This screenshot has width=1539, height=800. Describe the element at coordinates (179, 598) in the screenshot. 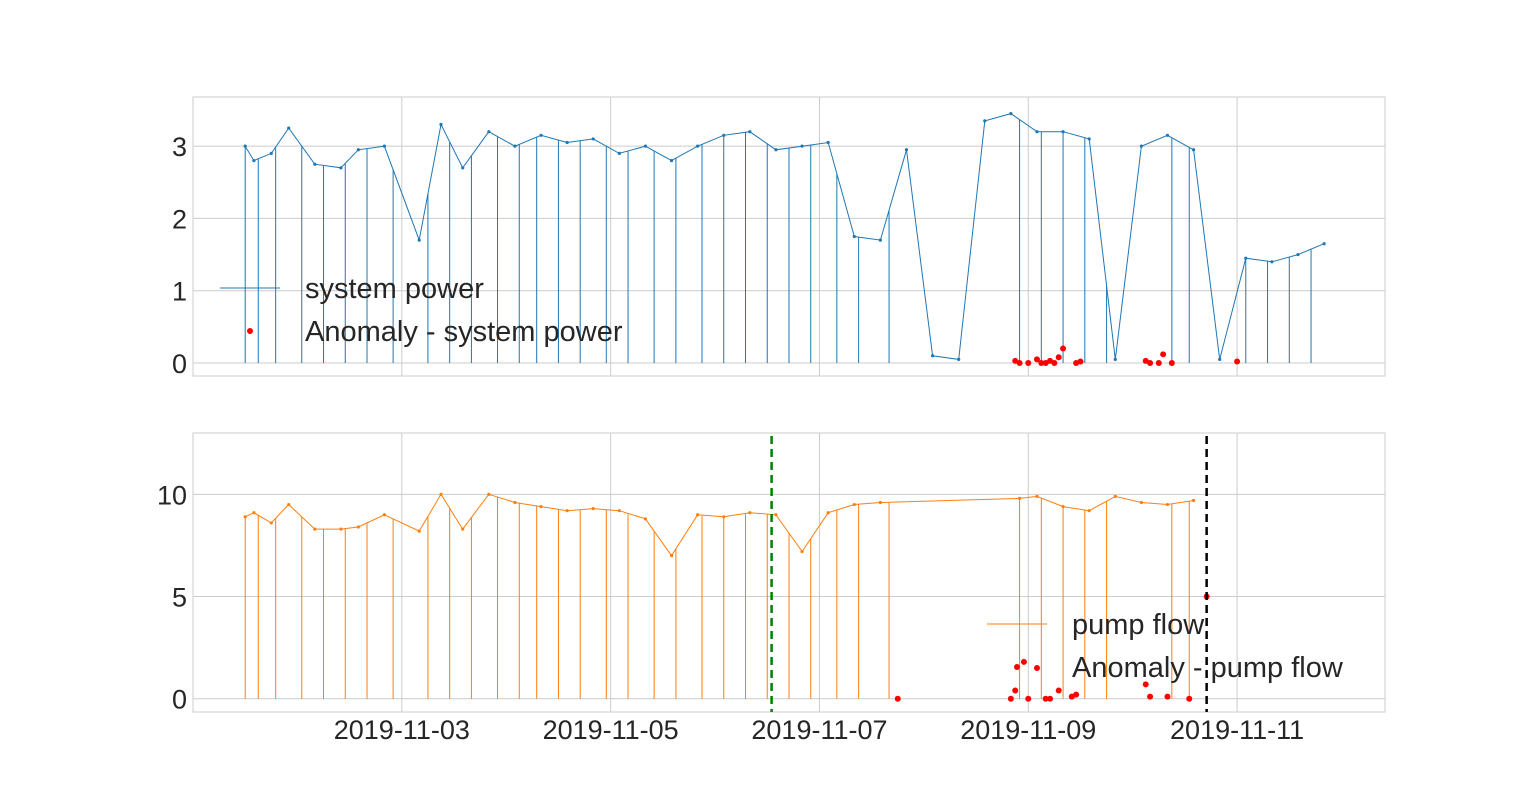

I see `y-tick-label: 5` at that location.